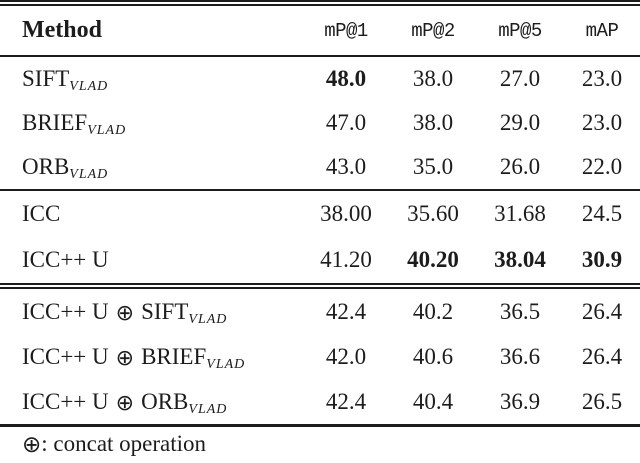 Image resolution: width=640 pixels, height=463 pixels. Describe the element at coordinates (320, 190) in the screenshot. I see `group-divider-rule` at that location.